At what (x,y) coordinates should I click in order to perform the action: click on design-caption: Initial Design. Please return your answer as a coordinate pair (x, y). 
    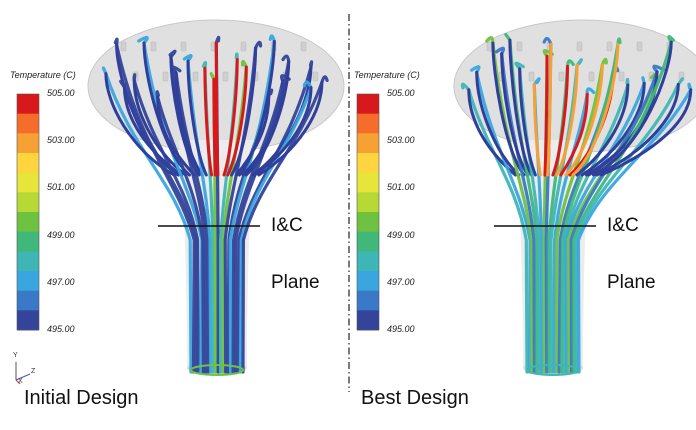
    Looking at the image, I should click on (81, 398).